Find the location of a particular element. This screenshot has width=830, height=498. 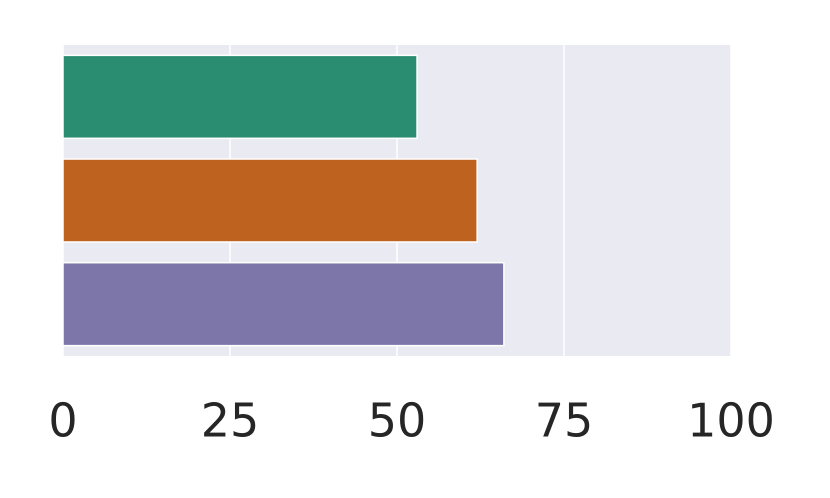

x-tick-label: 25 is located at coordinates (230, 421).